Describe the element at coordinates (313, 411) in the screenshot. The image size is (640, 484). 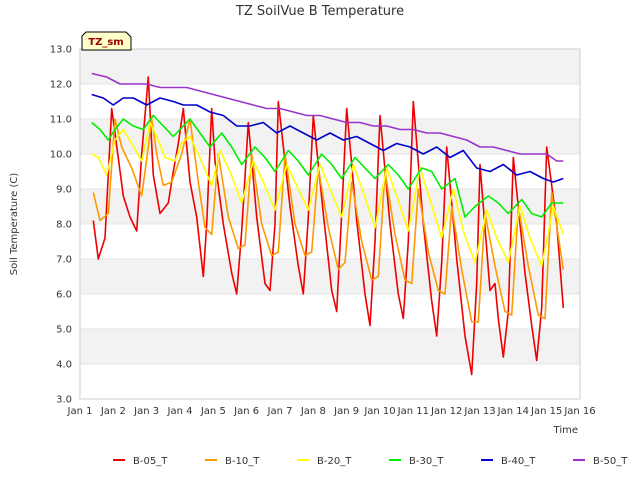
I see `x-tick-label: Jan 8` at that location.